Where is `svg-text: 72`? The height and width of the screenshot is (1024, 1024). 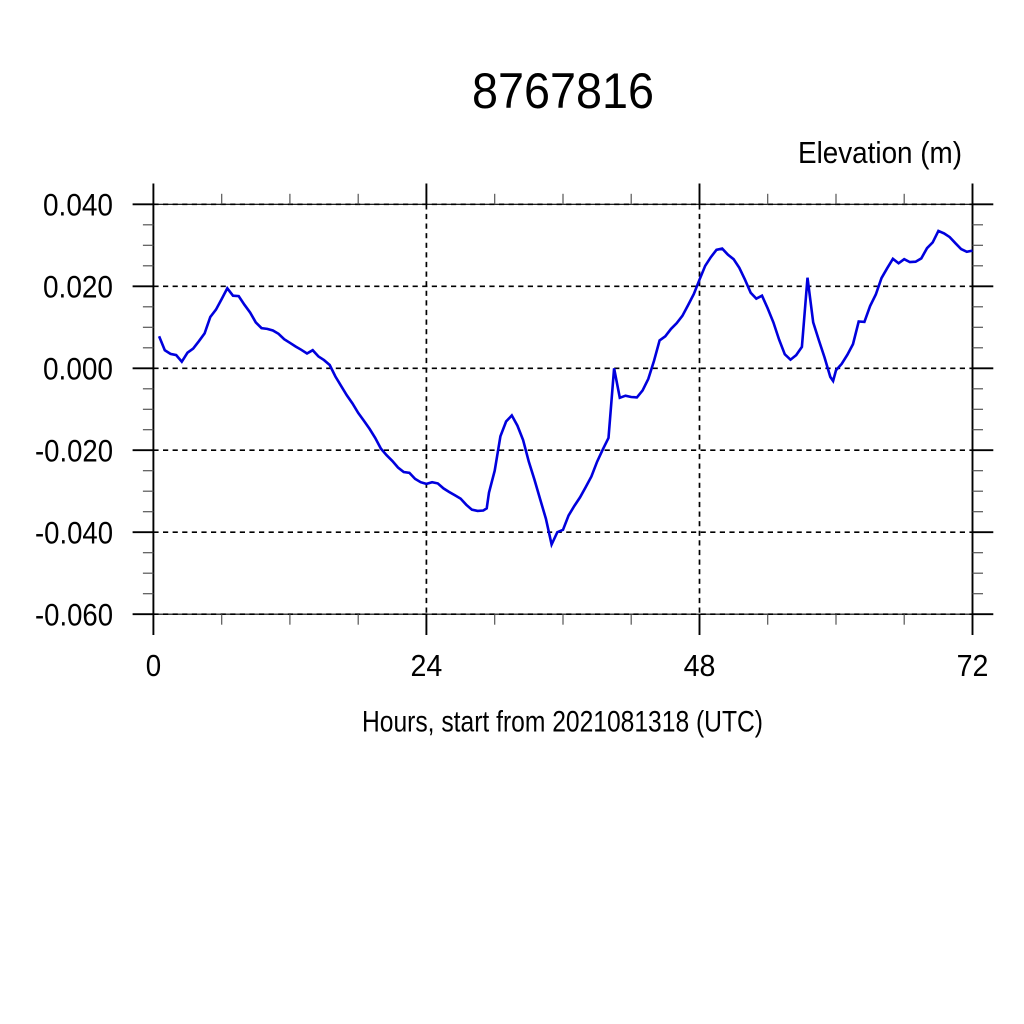 svg-text: 72 is located at coordinates (973, 665).